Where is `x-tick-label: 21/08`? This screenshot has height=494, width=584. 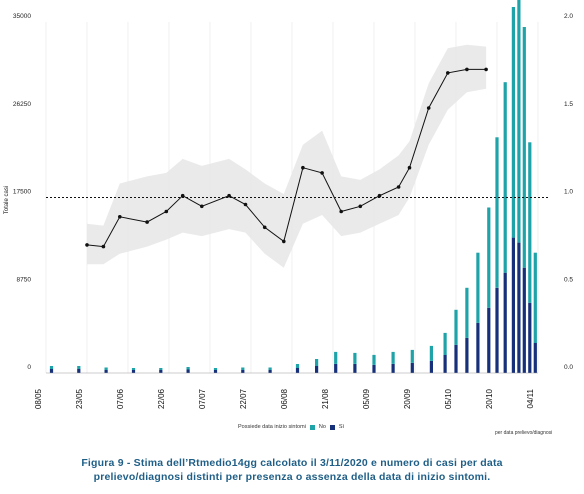
x-tick-label: 21/08 is located at coordinates (325, 398).